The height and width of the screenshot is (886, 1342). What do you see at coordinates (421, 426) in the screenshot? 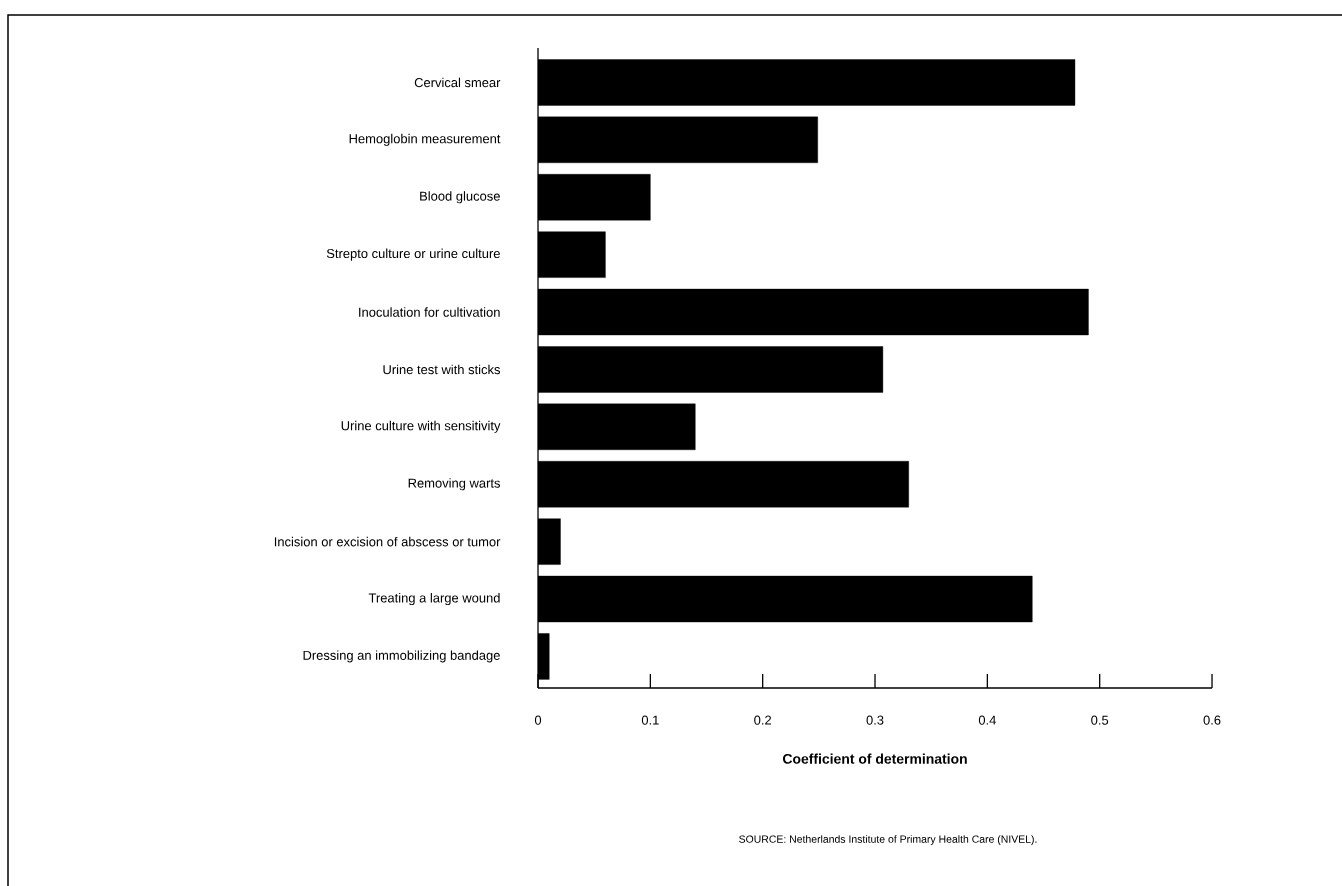
I see `y-tick-label: Urine culture with sensitivity` at bounding box center [421, 426].